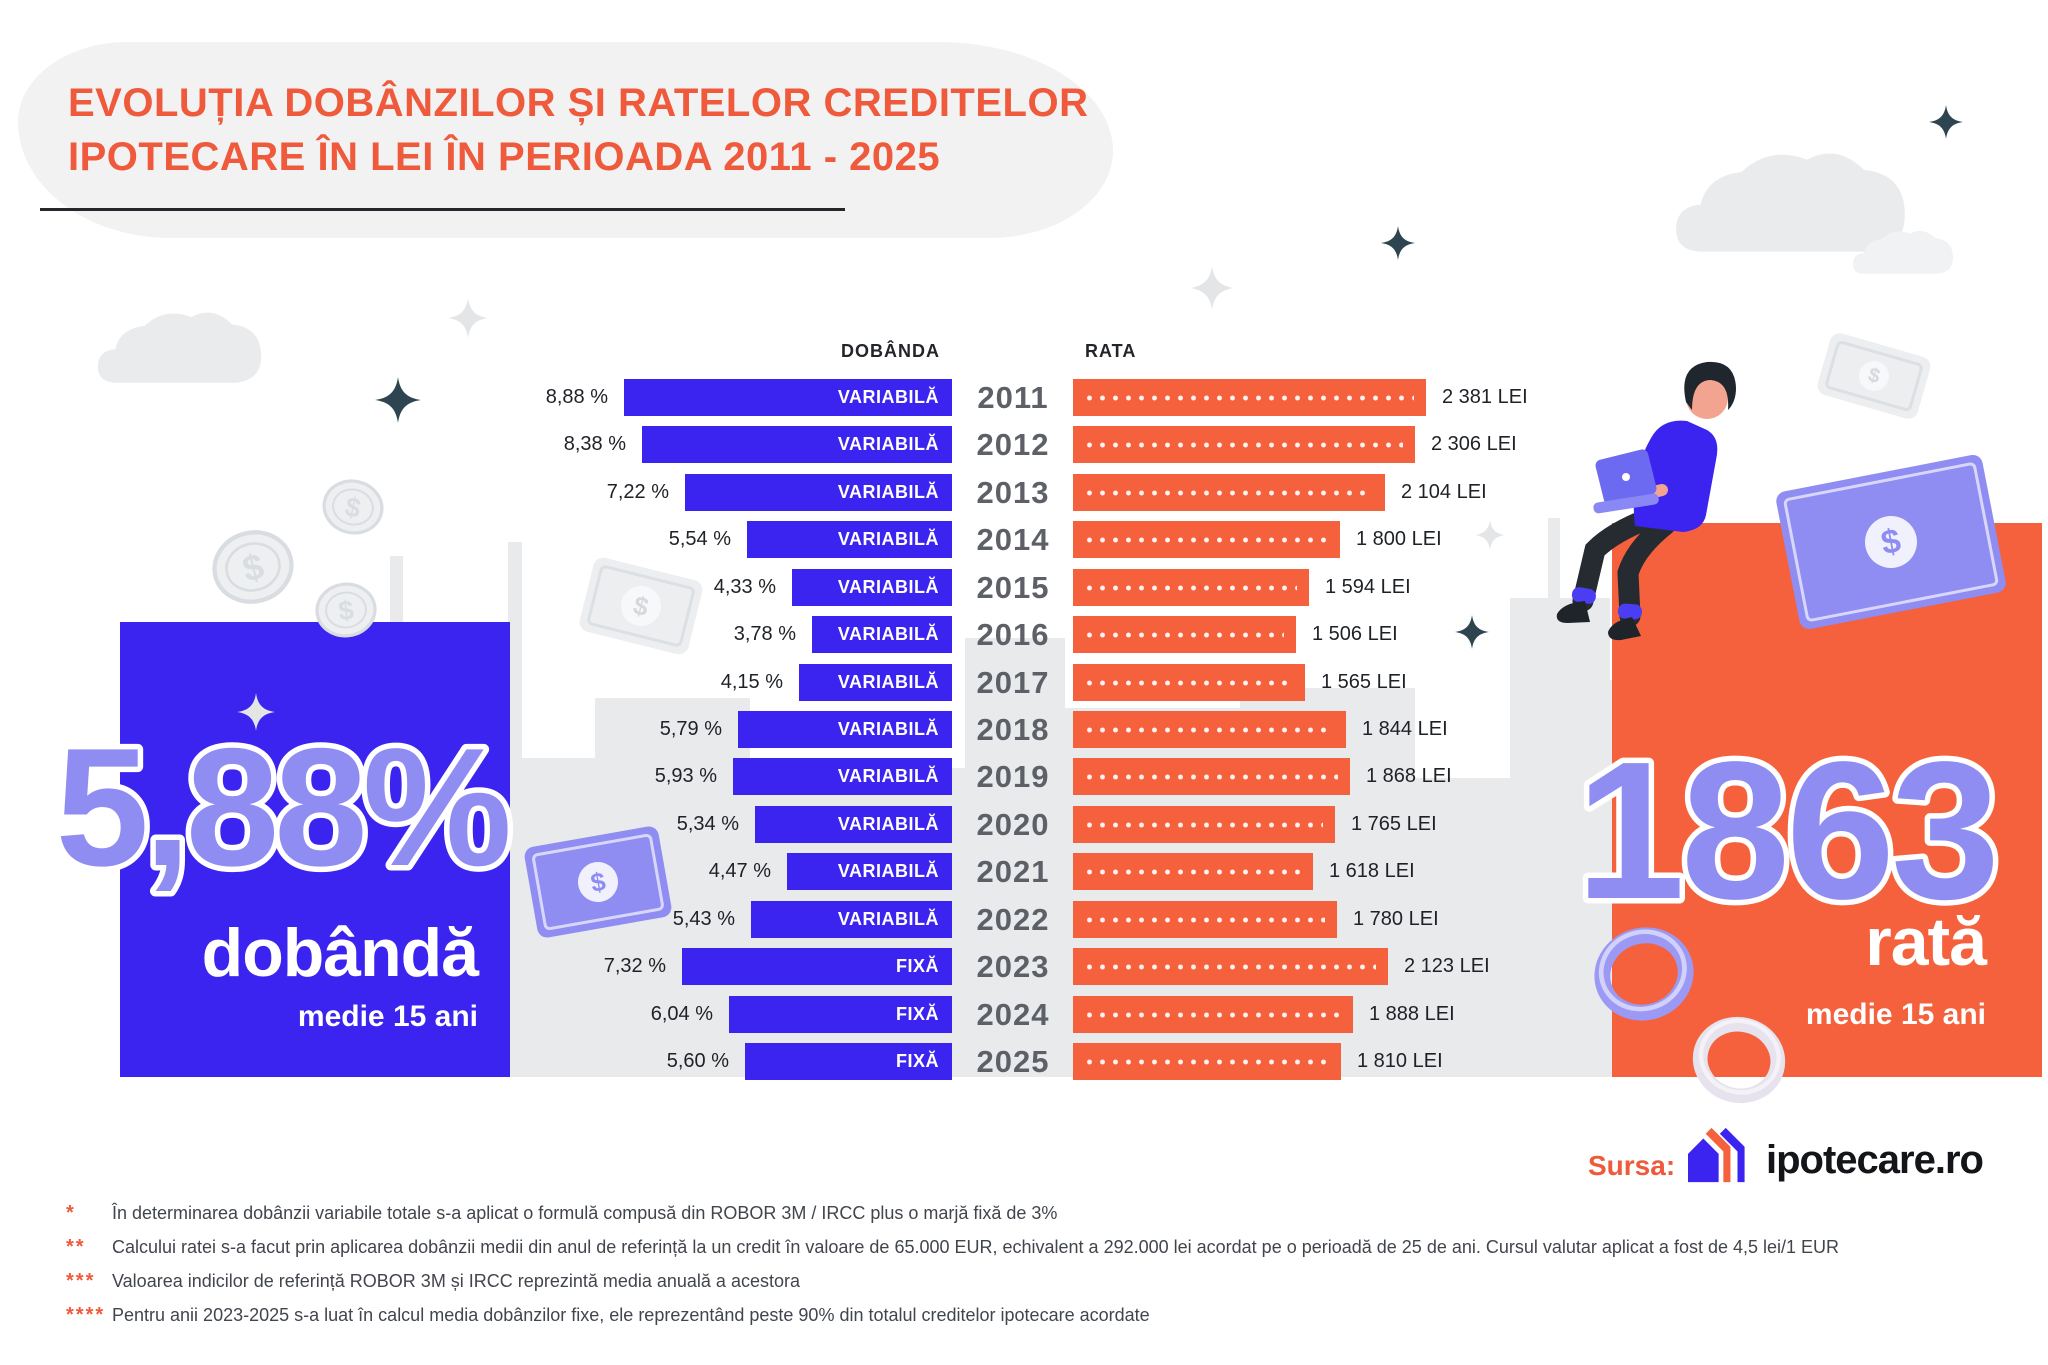  Describe the element at coordinates (703, 919) in the screenshot. I see `interest-value-label: 5,43 %` at that location.